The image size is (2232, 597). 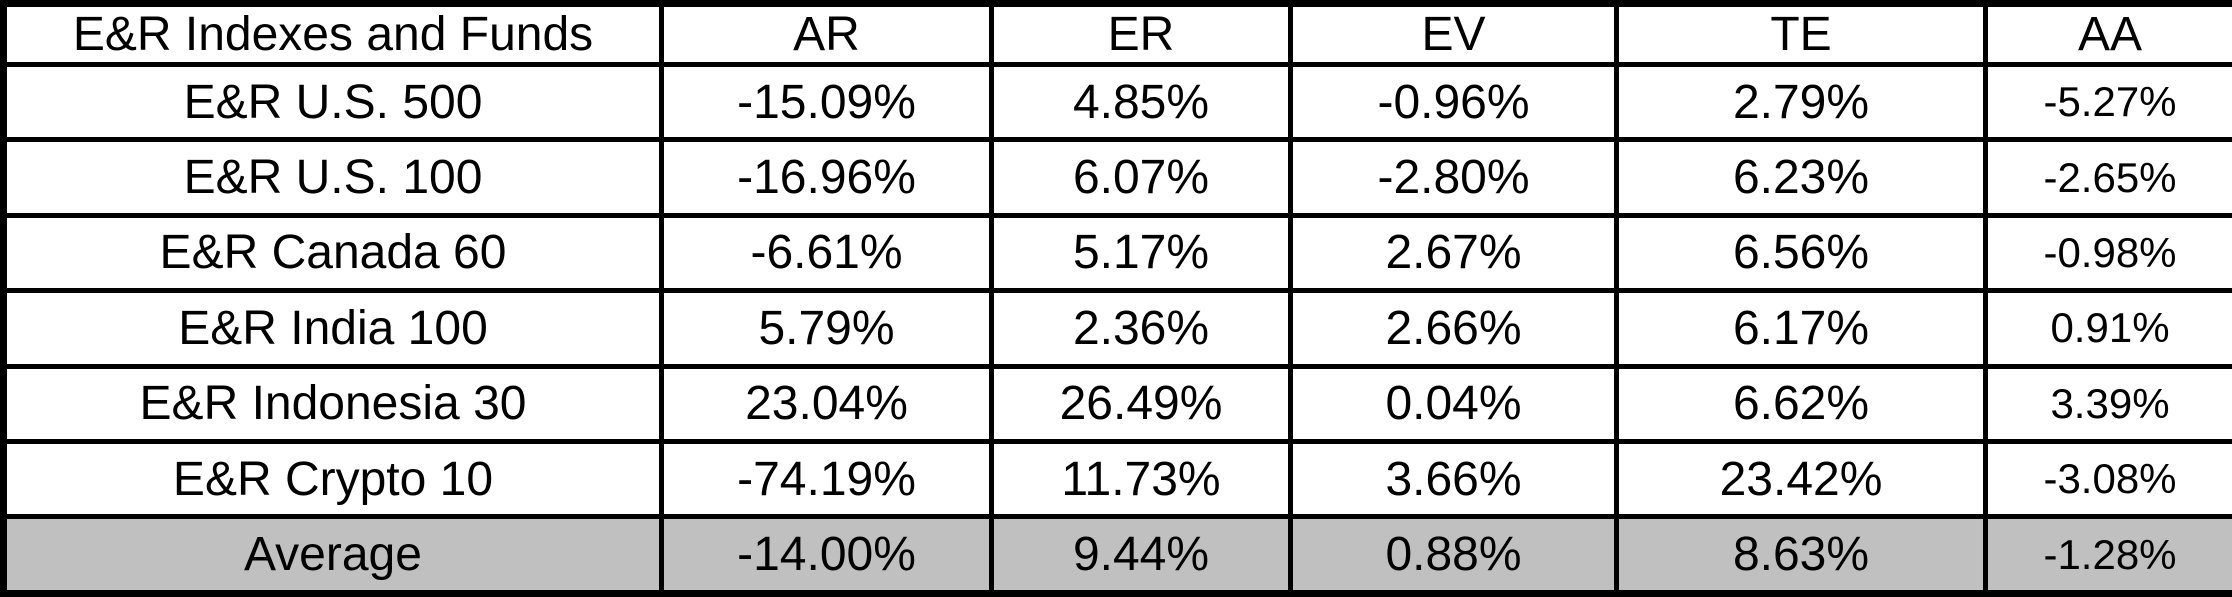 What do you see at coordinates (826, 102) in the screenshot?
I see `cell-ar: -15.09%` at bounding box center [826, 102].